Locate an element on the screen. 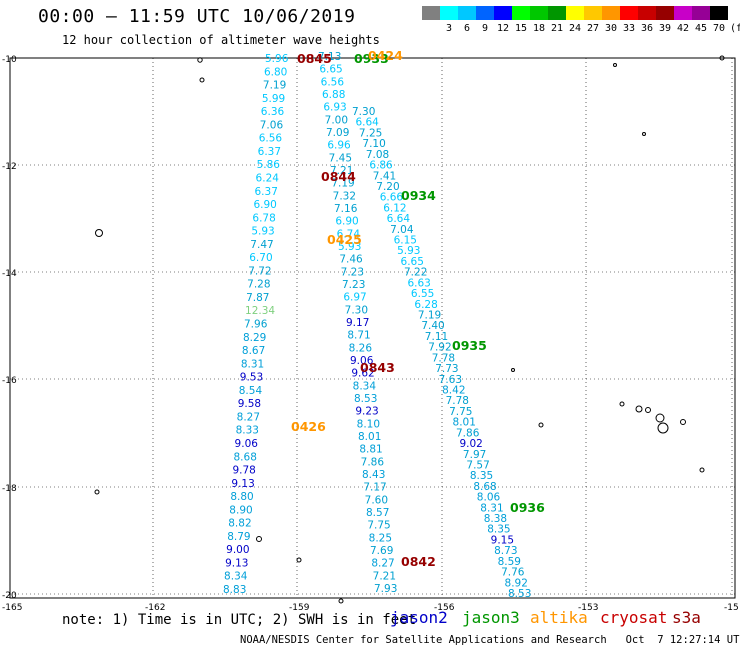 The height and width of the screenshot is (650, 740). pass-time-label: 0426 is located at coordinates (308, 426).